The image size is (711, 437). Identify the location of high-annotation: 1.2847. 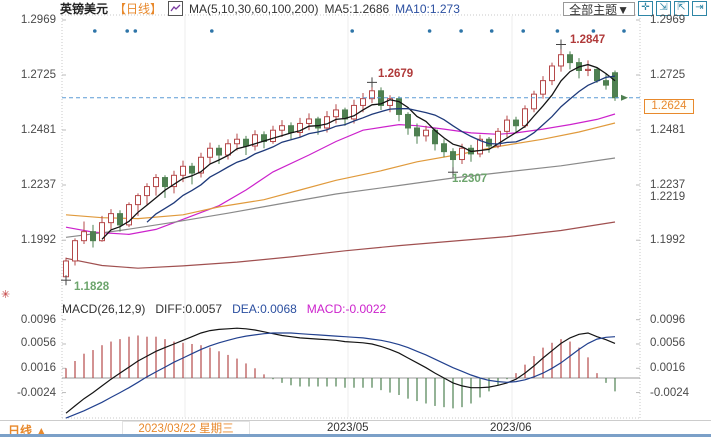
(588, 40).